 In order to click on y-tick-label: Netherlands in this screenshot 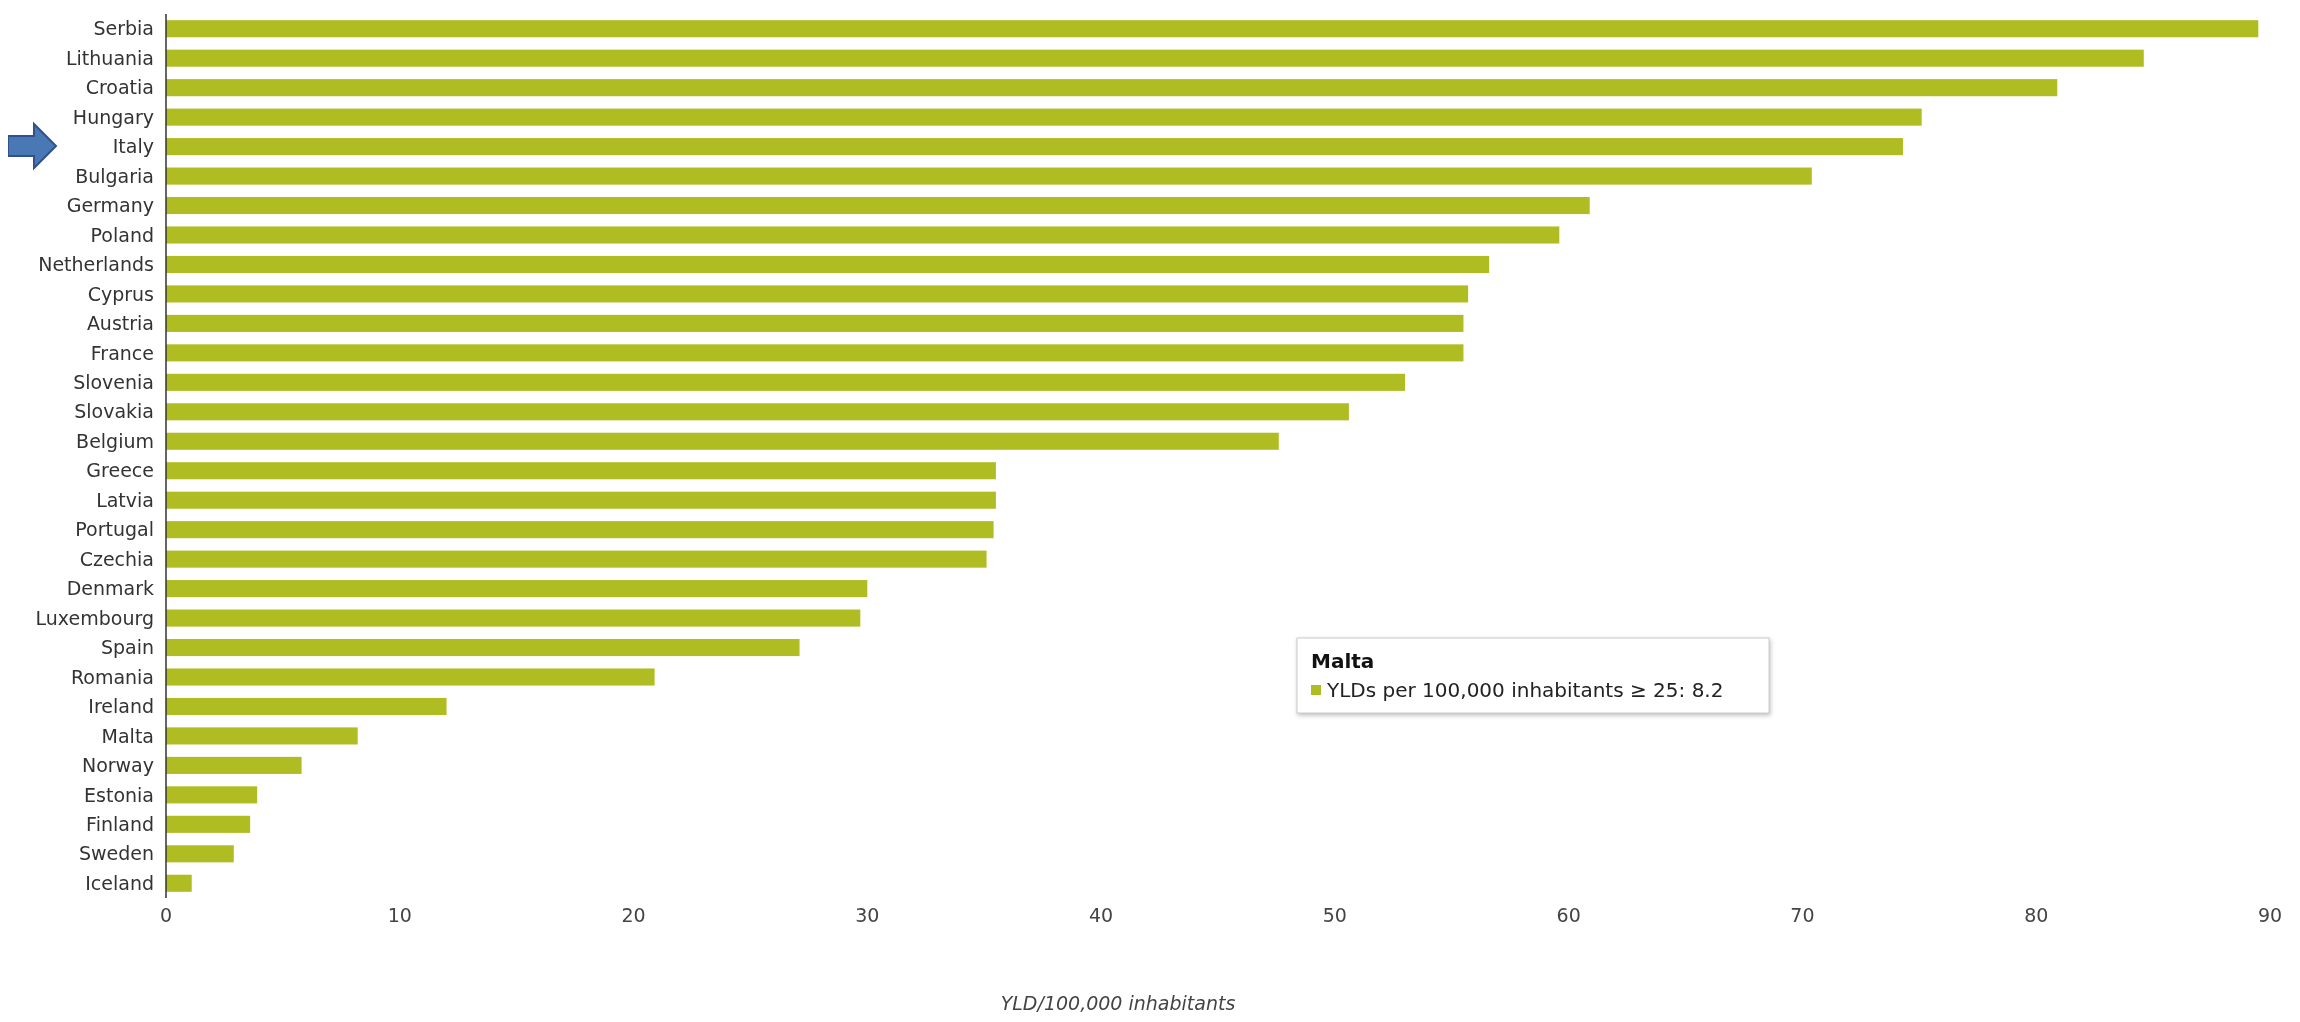, I will do `click(96, 264)`.